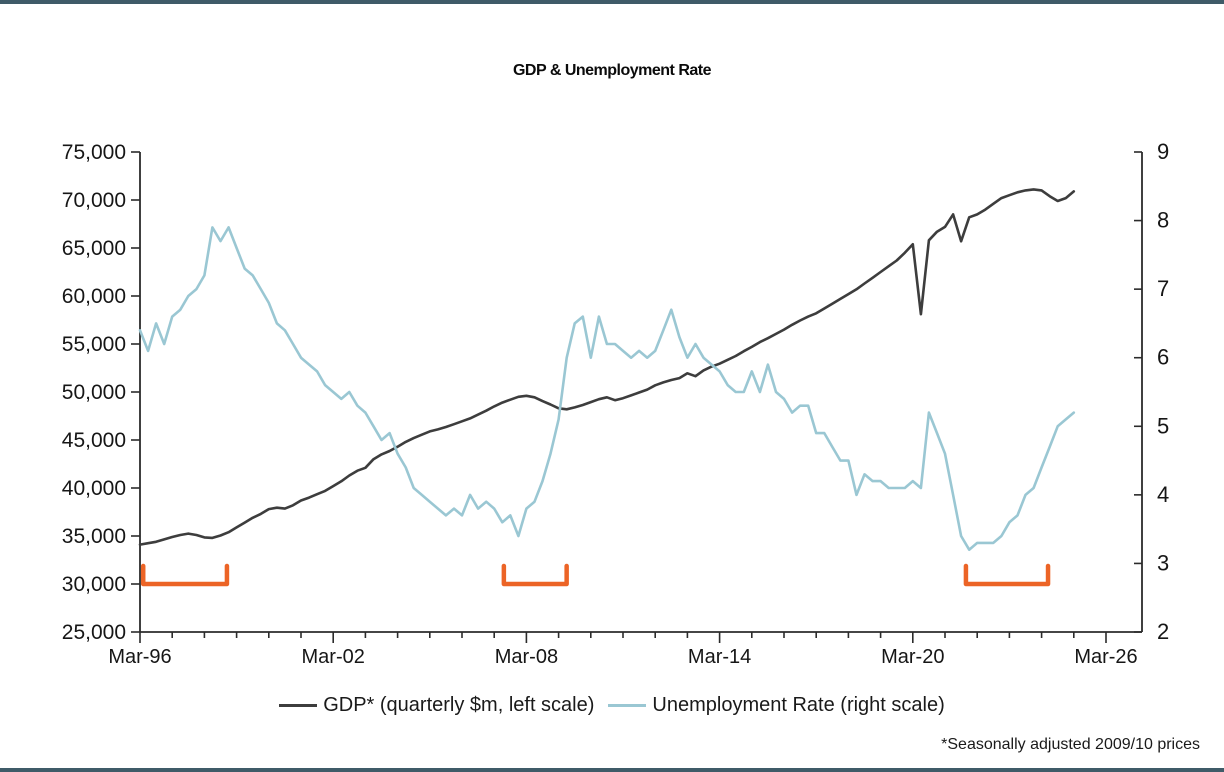 Image resolution: width=1224 pixels, height=772 pixels. Describe the element at coordinates (526, 657) in the screenshot. I see `x-axis-tick-label: Mar-08` at that location.